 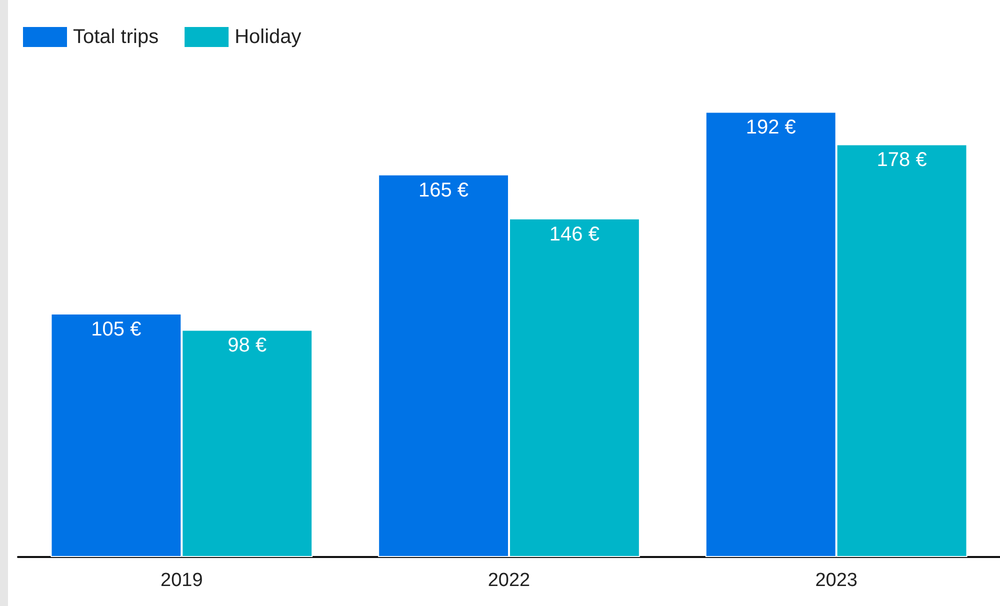 I want to click on x-tick-label: 2022, so click(x=509, y=580).